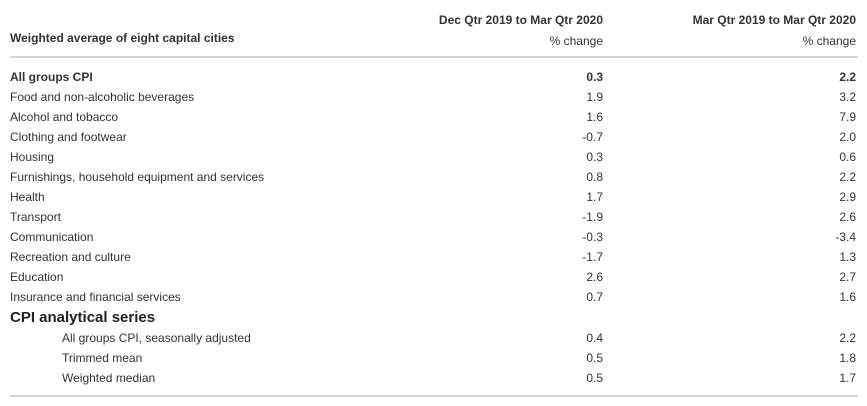 This screenshot has width=867, height=406. What do you see at coordinates (70, 257) in the screenshot?
I see `row-name: Recreation and culture` at bounding box center [70, 257].